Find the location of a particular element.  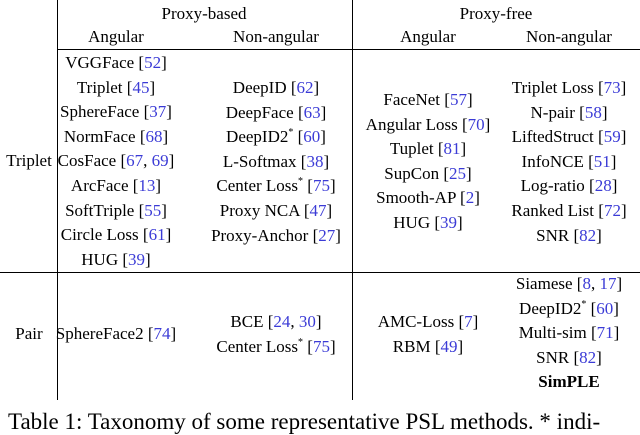

middle-rule is located at coordinates (352, 200).